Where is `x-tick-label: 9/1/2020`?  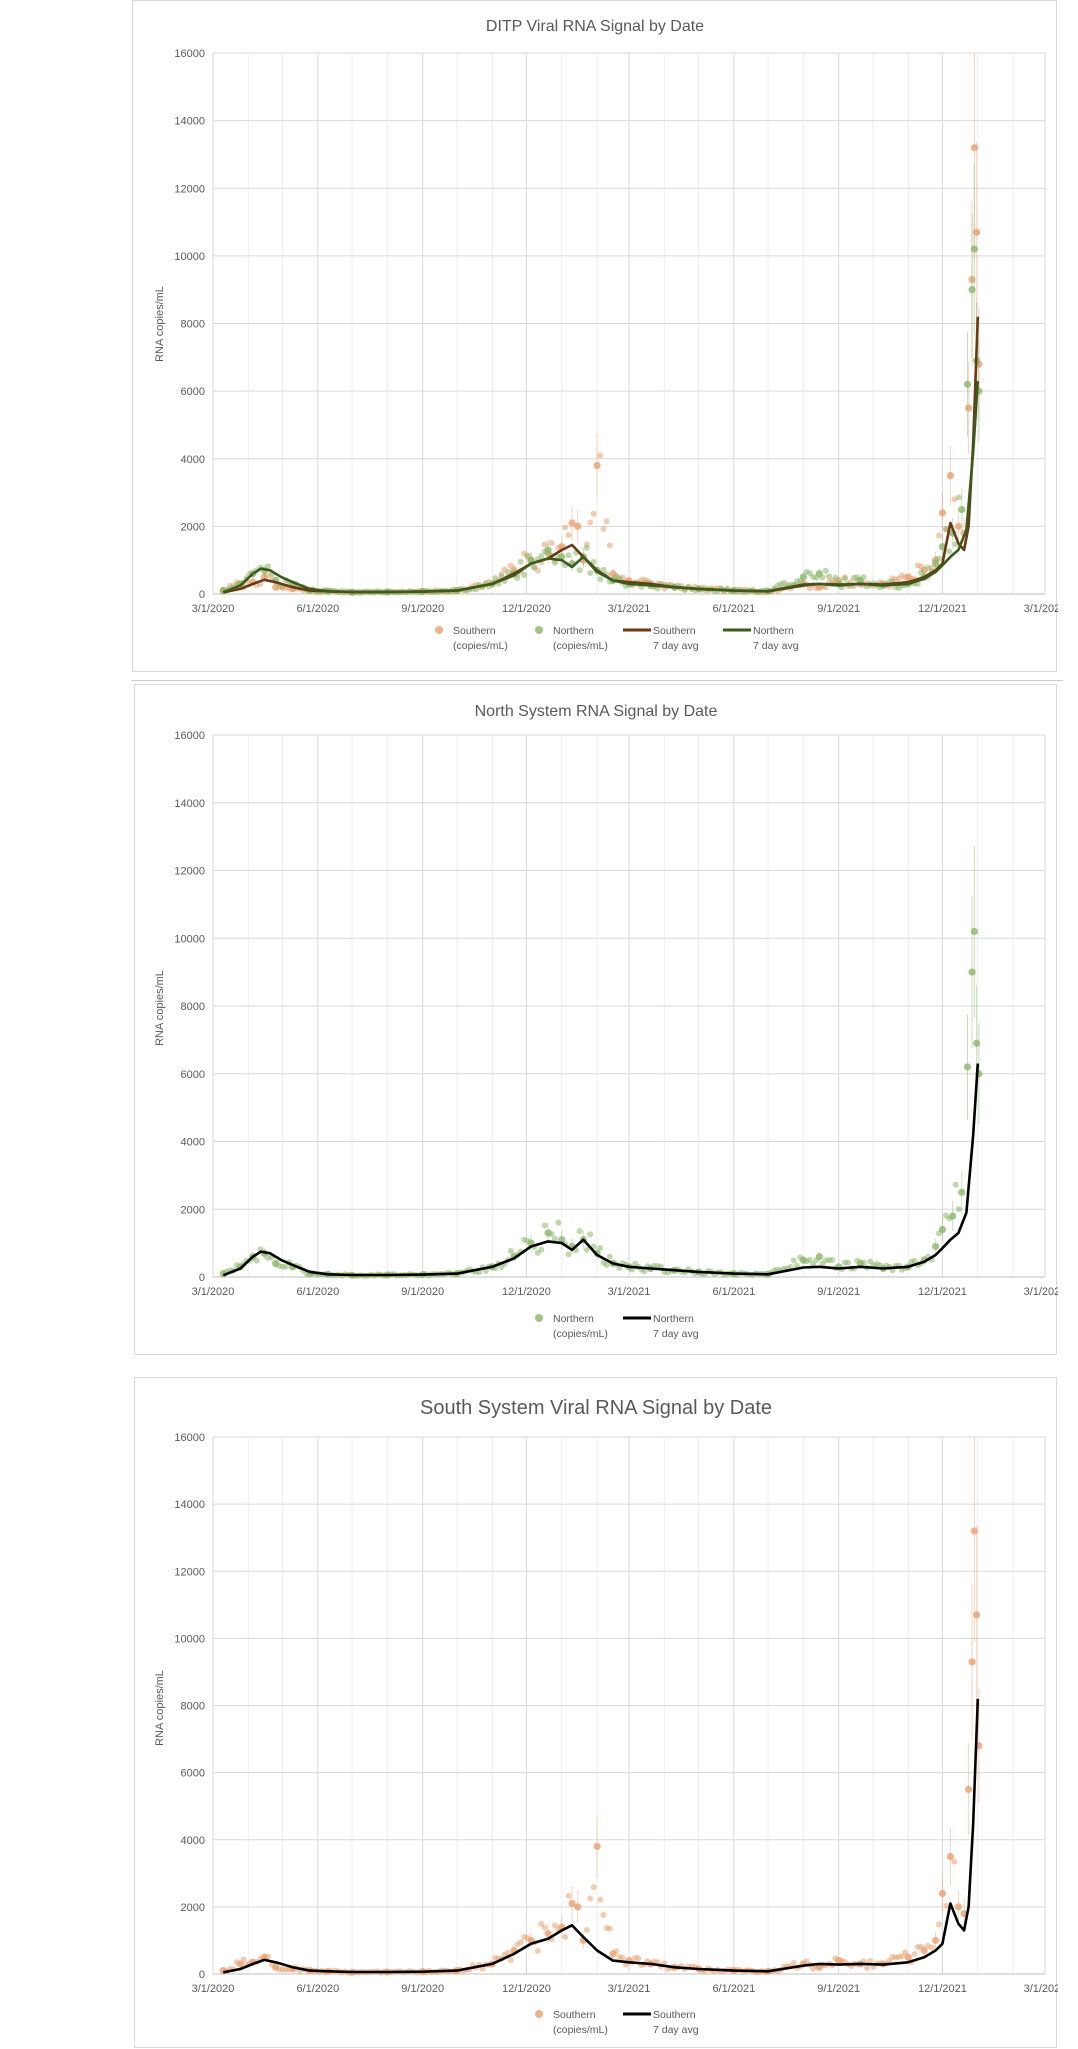 x-tick-label: 9/1/2020 is located at coordinates (422, 609).